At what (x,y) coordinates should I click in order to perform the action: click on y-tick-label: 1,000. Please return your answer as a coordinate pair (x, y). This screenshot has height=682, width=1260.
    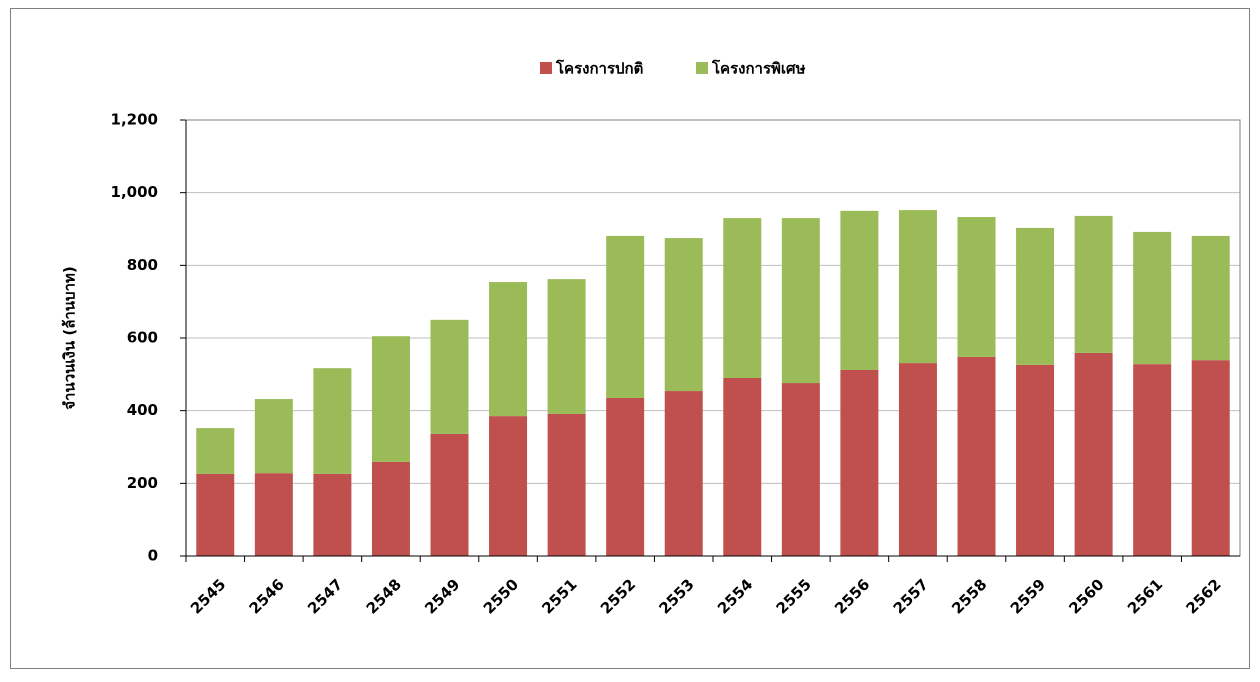
    Looking at the image, I should click on (134, 192).